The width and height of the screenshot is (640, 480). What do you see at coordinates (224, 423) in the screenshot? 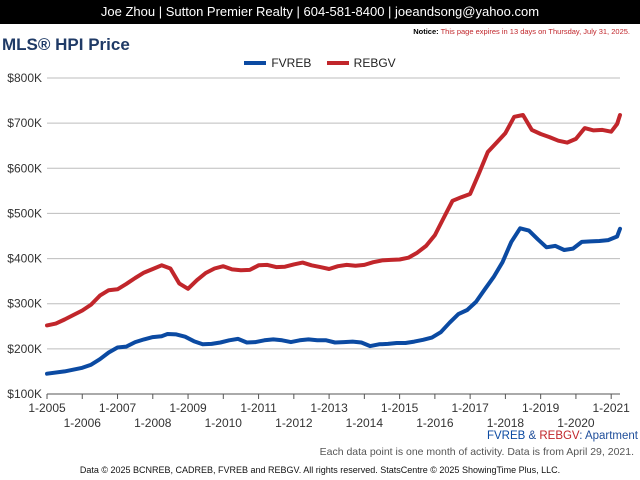
I see `x-tick-label: 1-2010` at bounding box center [224, 423].